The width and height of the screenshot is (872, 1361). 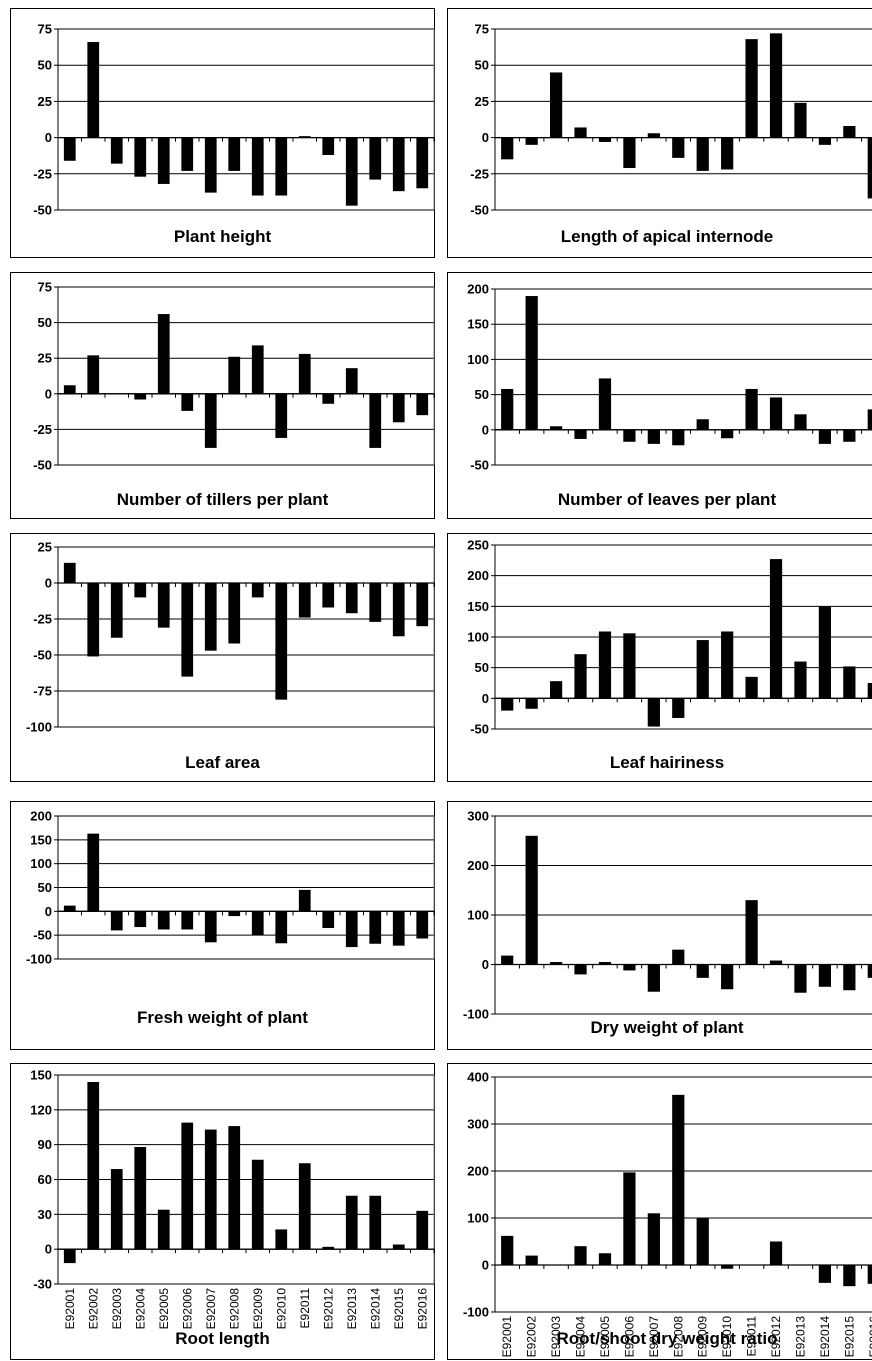 What do you see at coordinates (375, 1309) in the screenshot?
I see `x-tick-label: E92014` at bounding box center [375, 1309].